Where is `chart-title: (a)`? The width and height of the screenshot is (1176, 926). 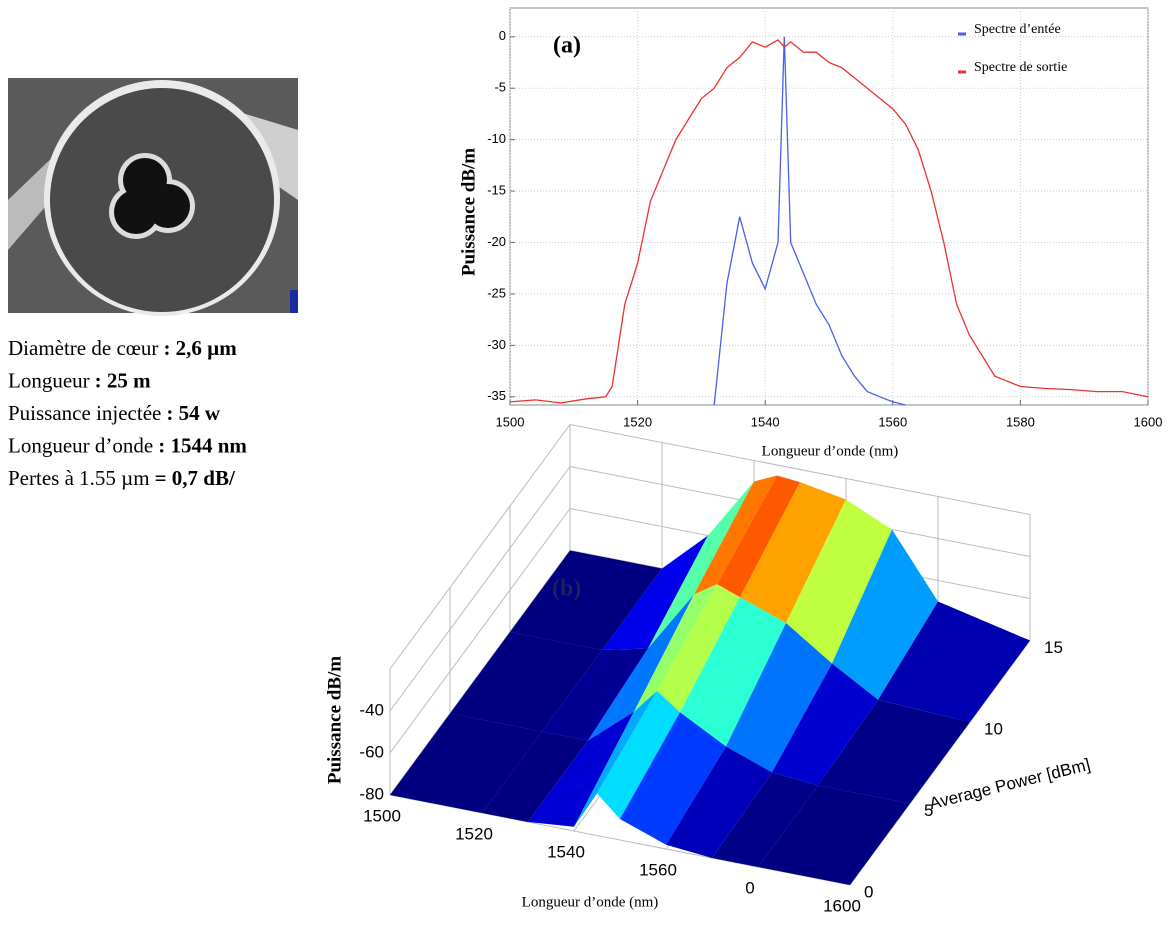
chart-title: (a) is located at coordinates (567, 46).